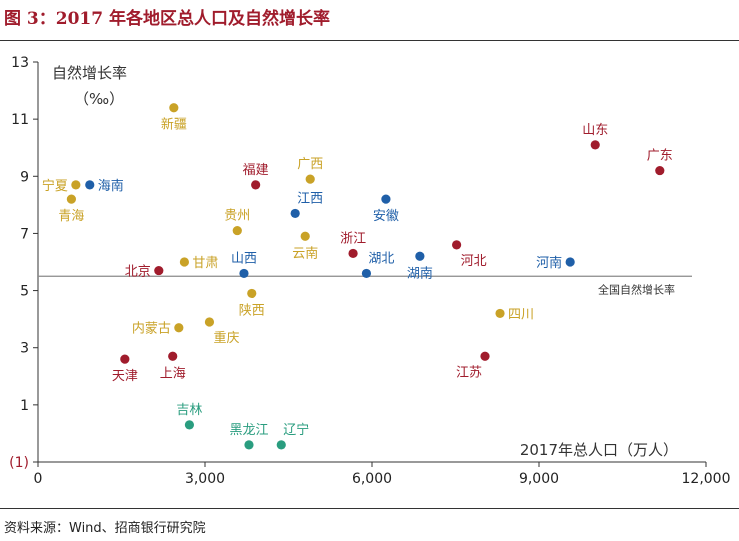 Image resolution: width=739 pixels, height=541 pixels. I want to click on point-label: 安徽, so click(386, 216).